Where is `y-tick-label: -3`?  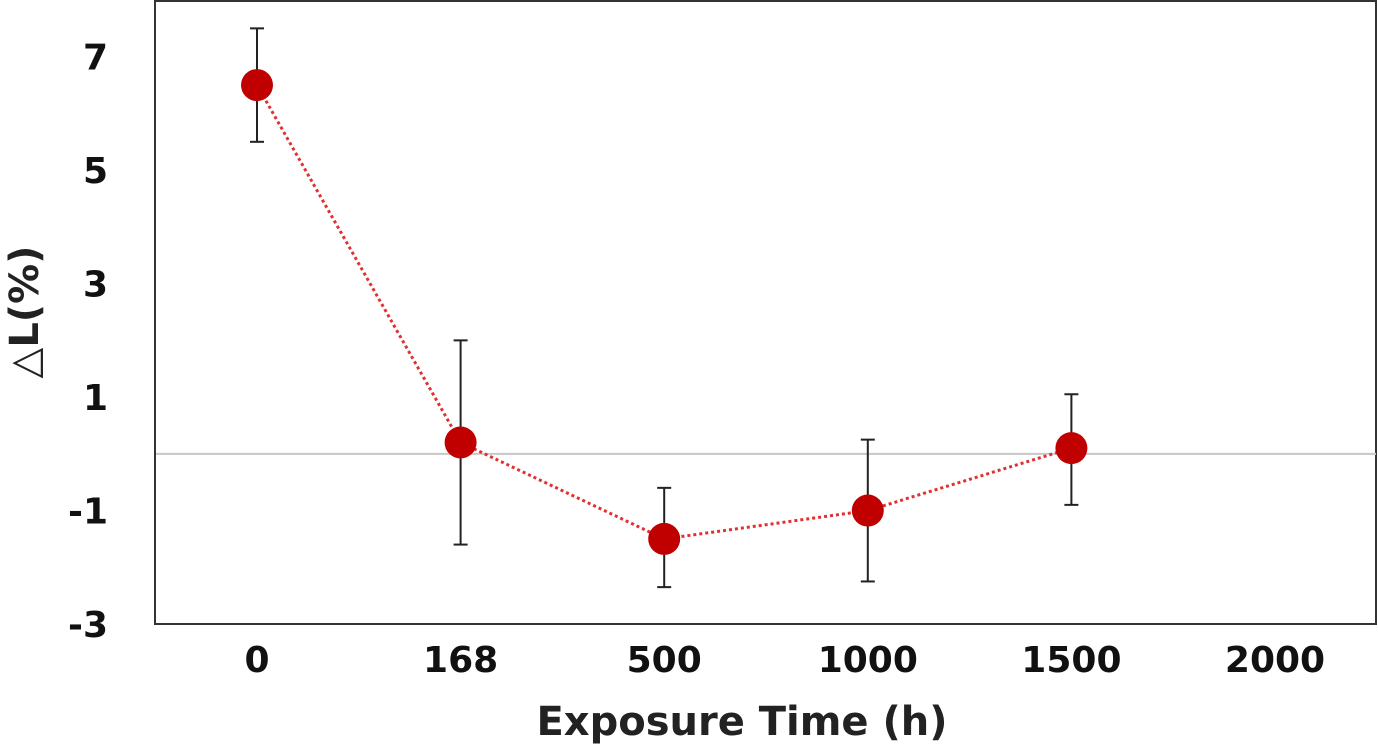 y-tick-label: -3 is located at coordinates (88, 625).